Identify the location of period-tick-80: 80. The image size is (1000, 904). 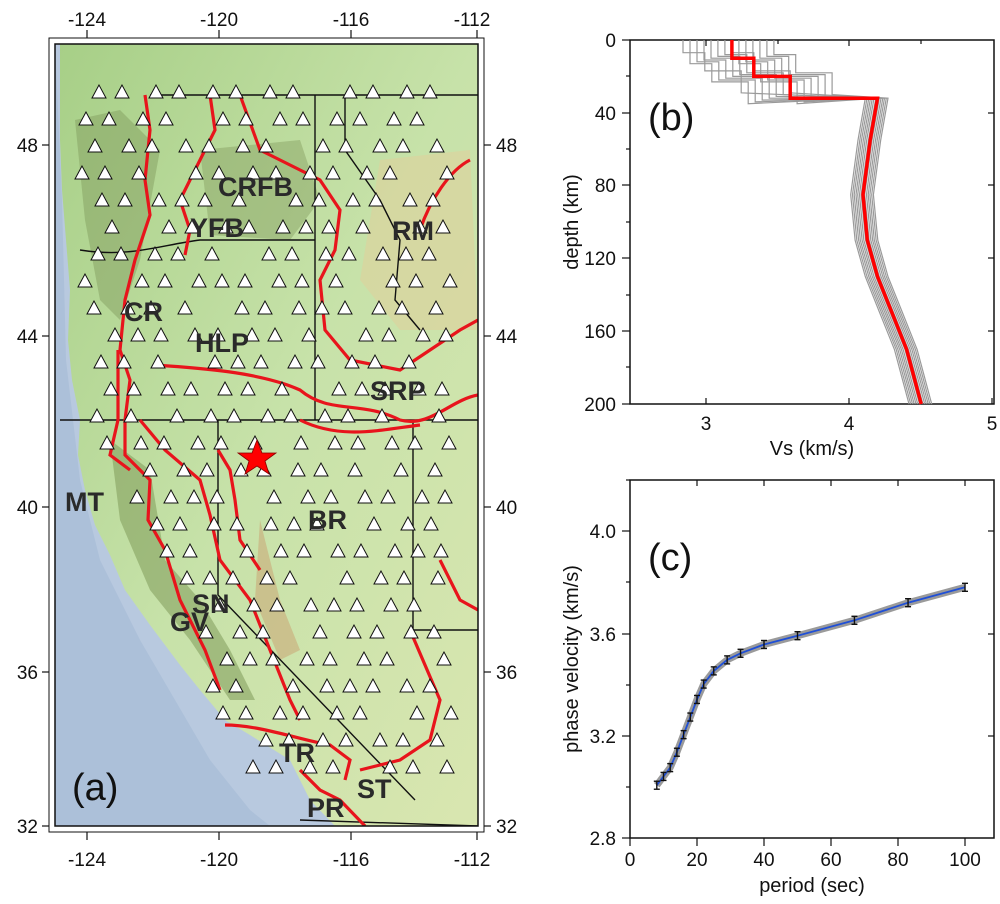
(897, 860).